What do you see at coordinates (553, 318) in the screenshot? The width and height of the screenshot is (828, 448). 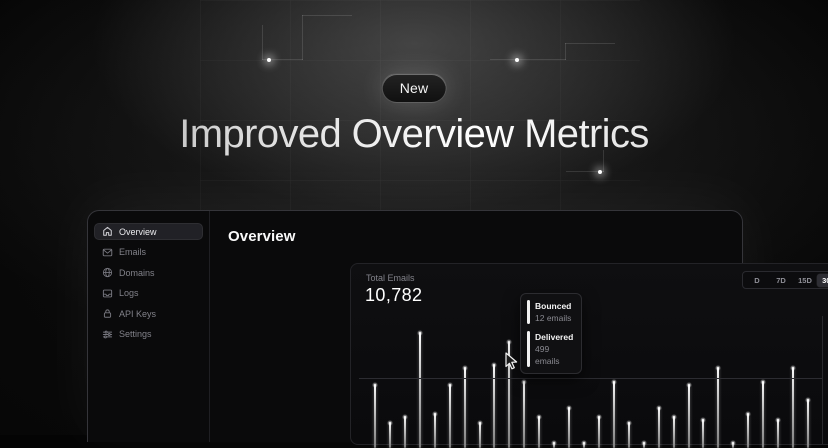 I see `tooltip-value: 12 emails` at bounding box center [553, 318].